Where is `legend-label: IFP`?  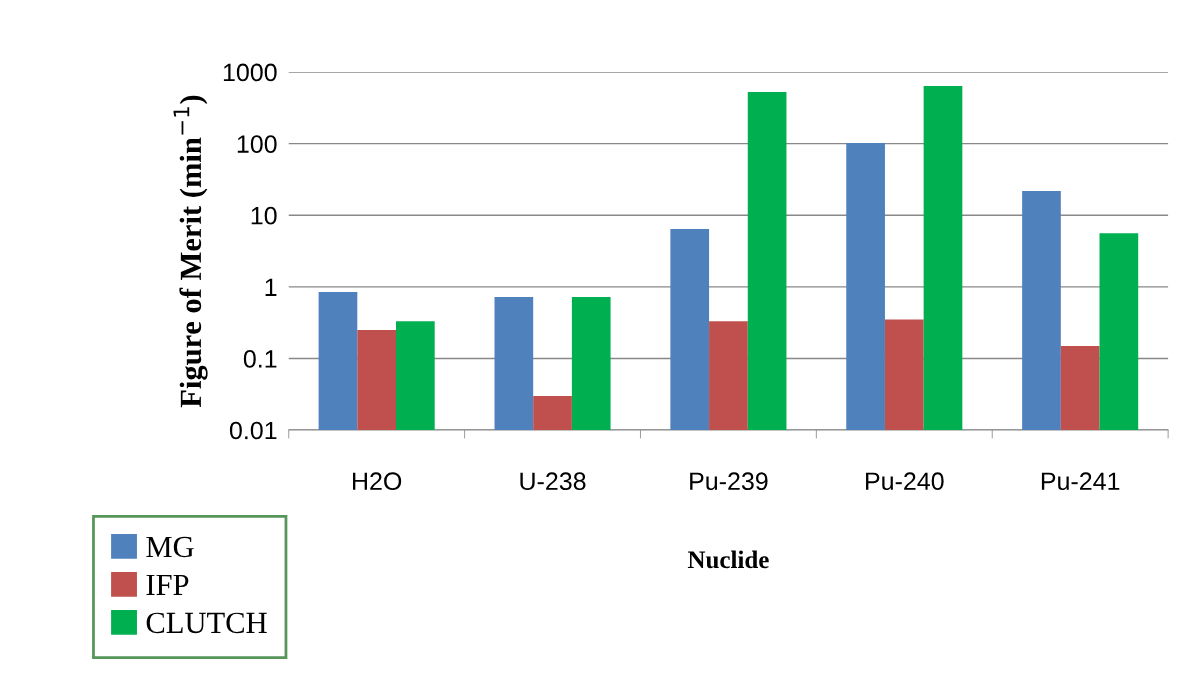 legend-label: IFP is located at coordinates (167, 584).